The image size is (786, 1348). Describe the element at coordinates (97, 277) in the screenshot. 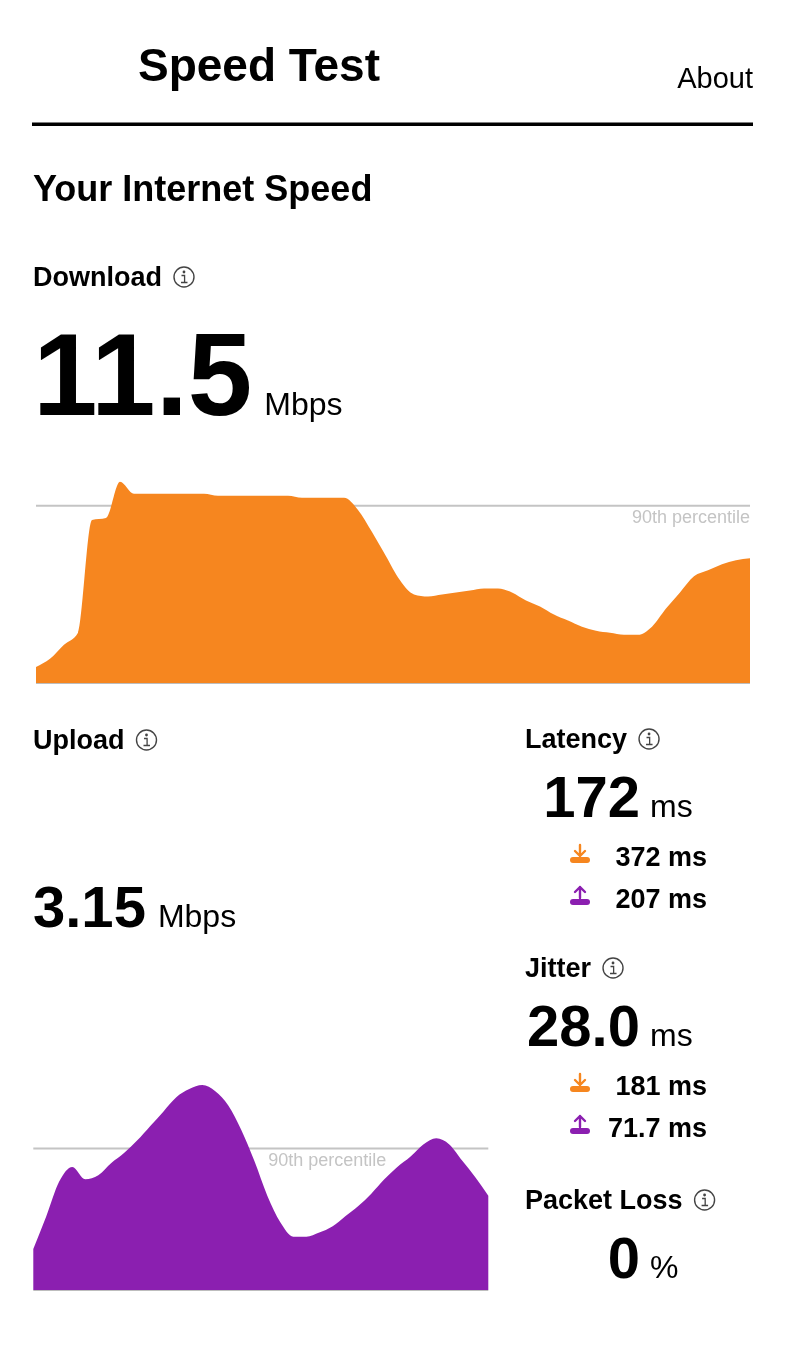

I see `chart-title: Download` at that location.